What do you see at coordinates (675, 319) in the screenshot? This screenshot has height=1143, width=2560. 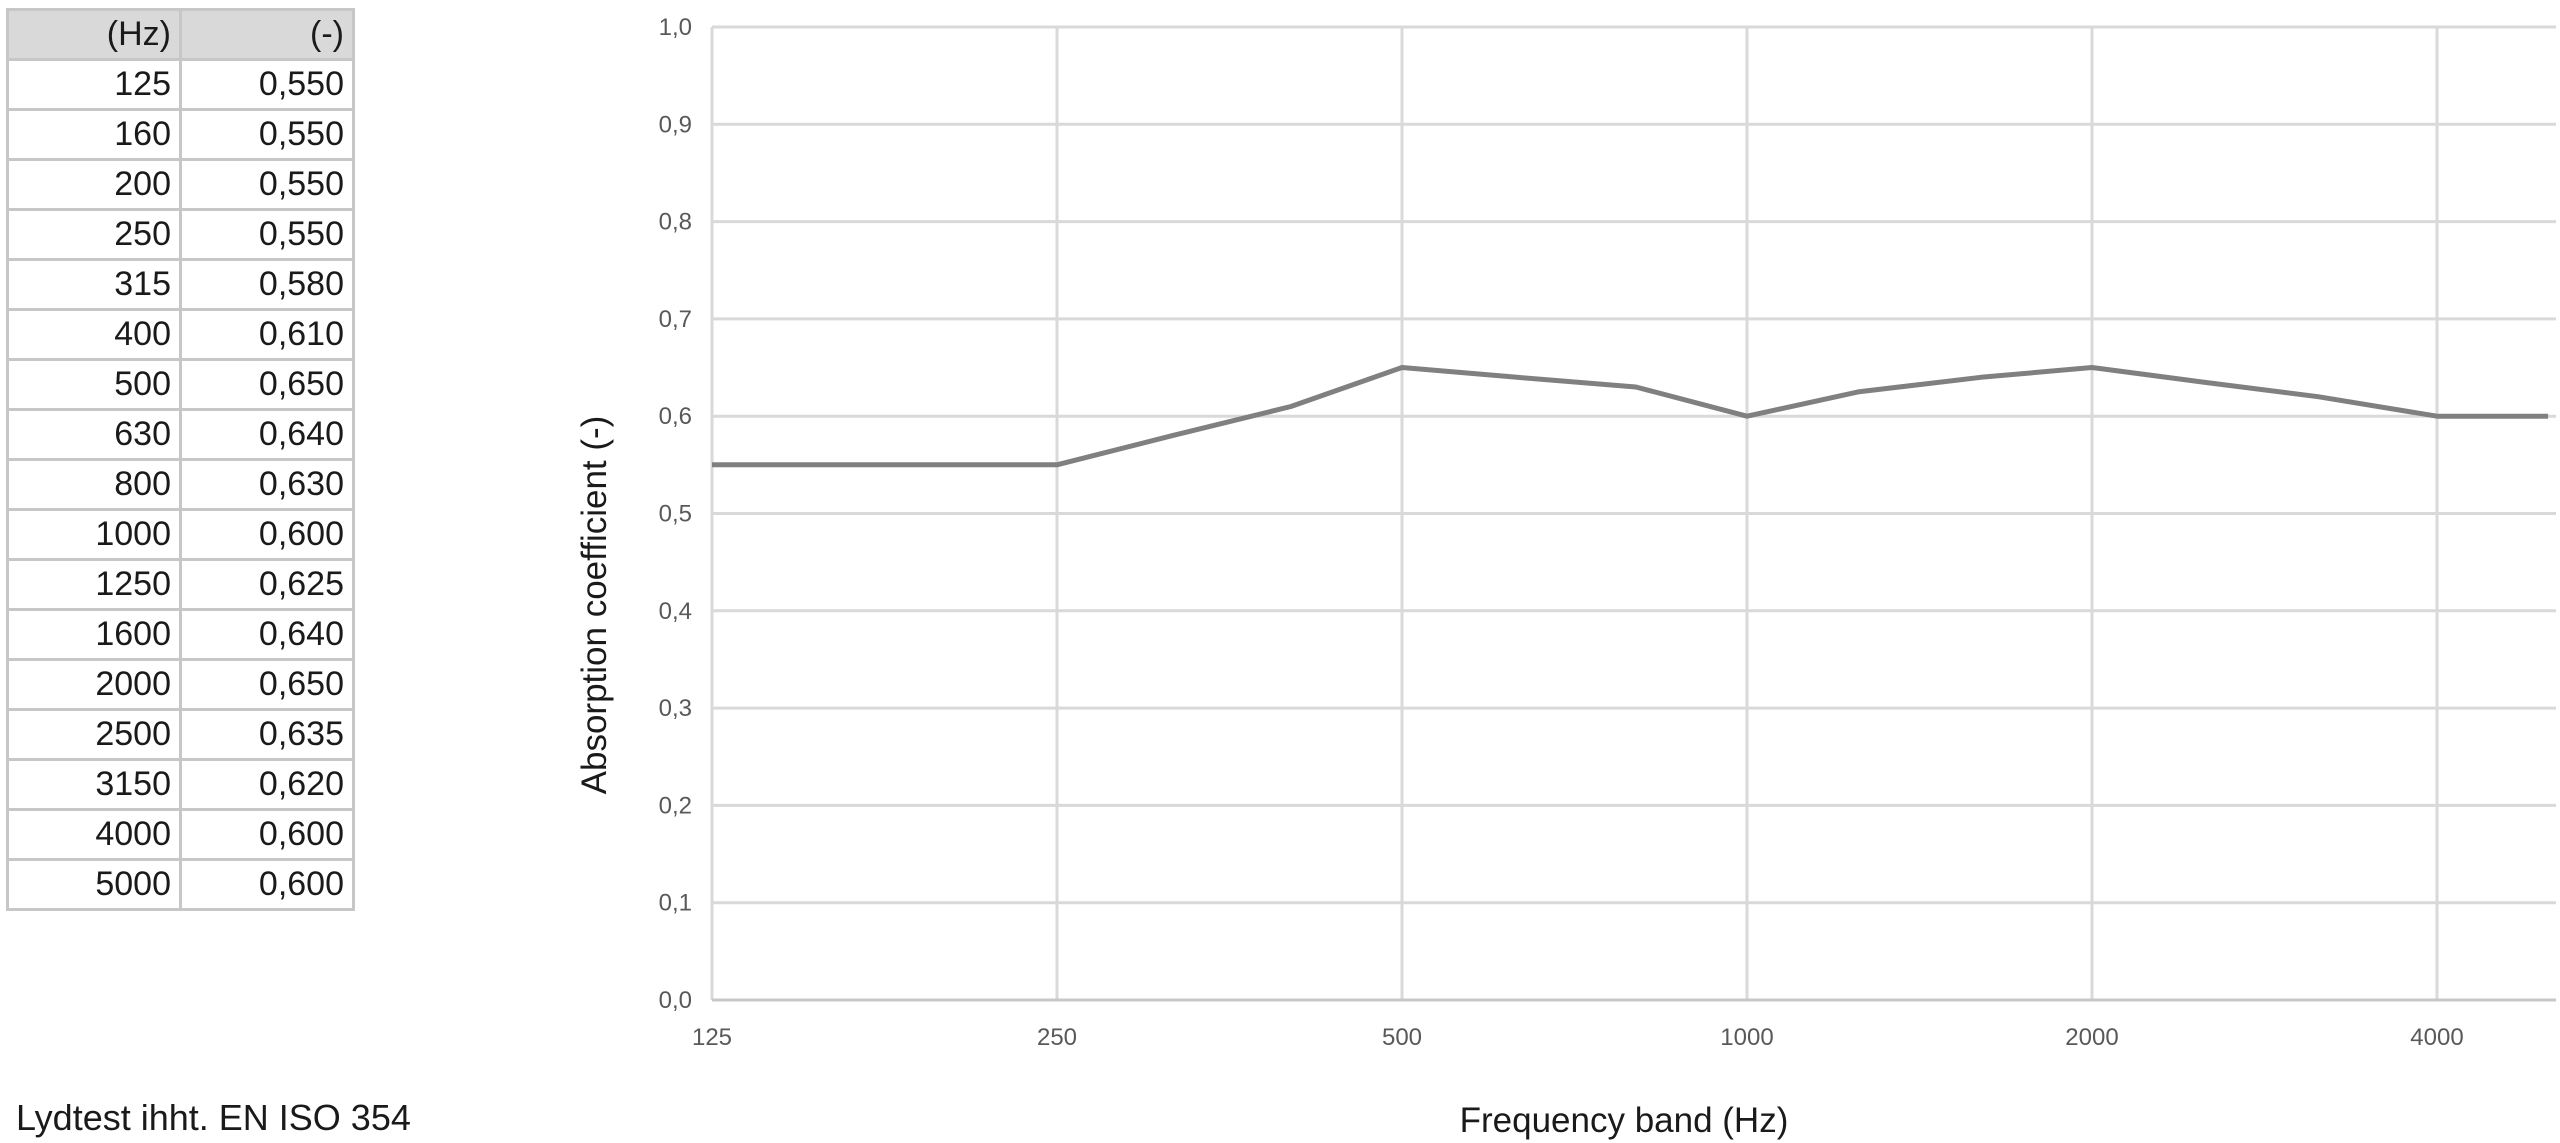 I see `y-tick-label: 0,7` at bounding box center [675, 319].